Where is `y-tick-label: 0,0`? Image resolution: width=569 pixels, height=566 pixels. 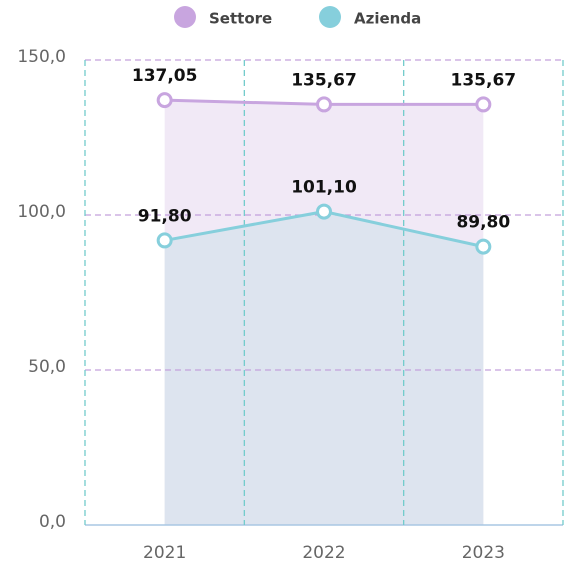 y-tick-label: 0,0 is located at coordinates (52, 522).